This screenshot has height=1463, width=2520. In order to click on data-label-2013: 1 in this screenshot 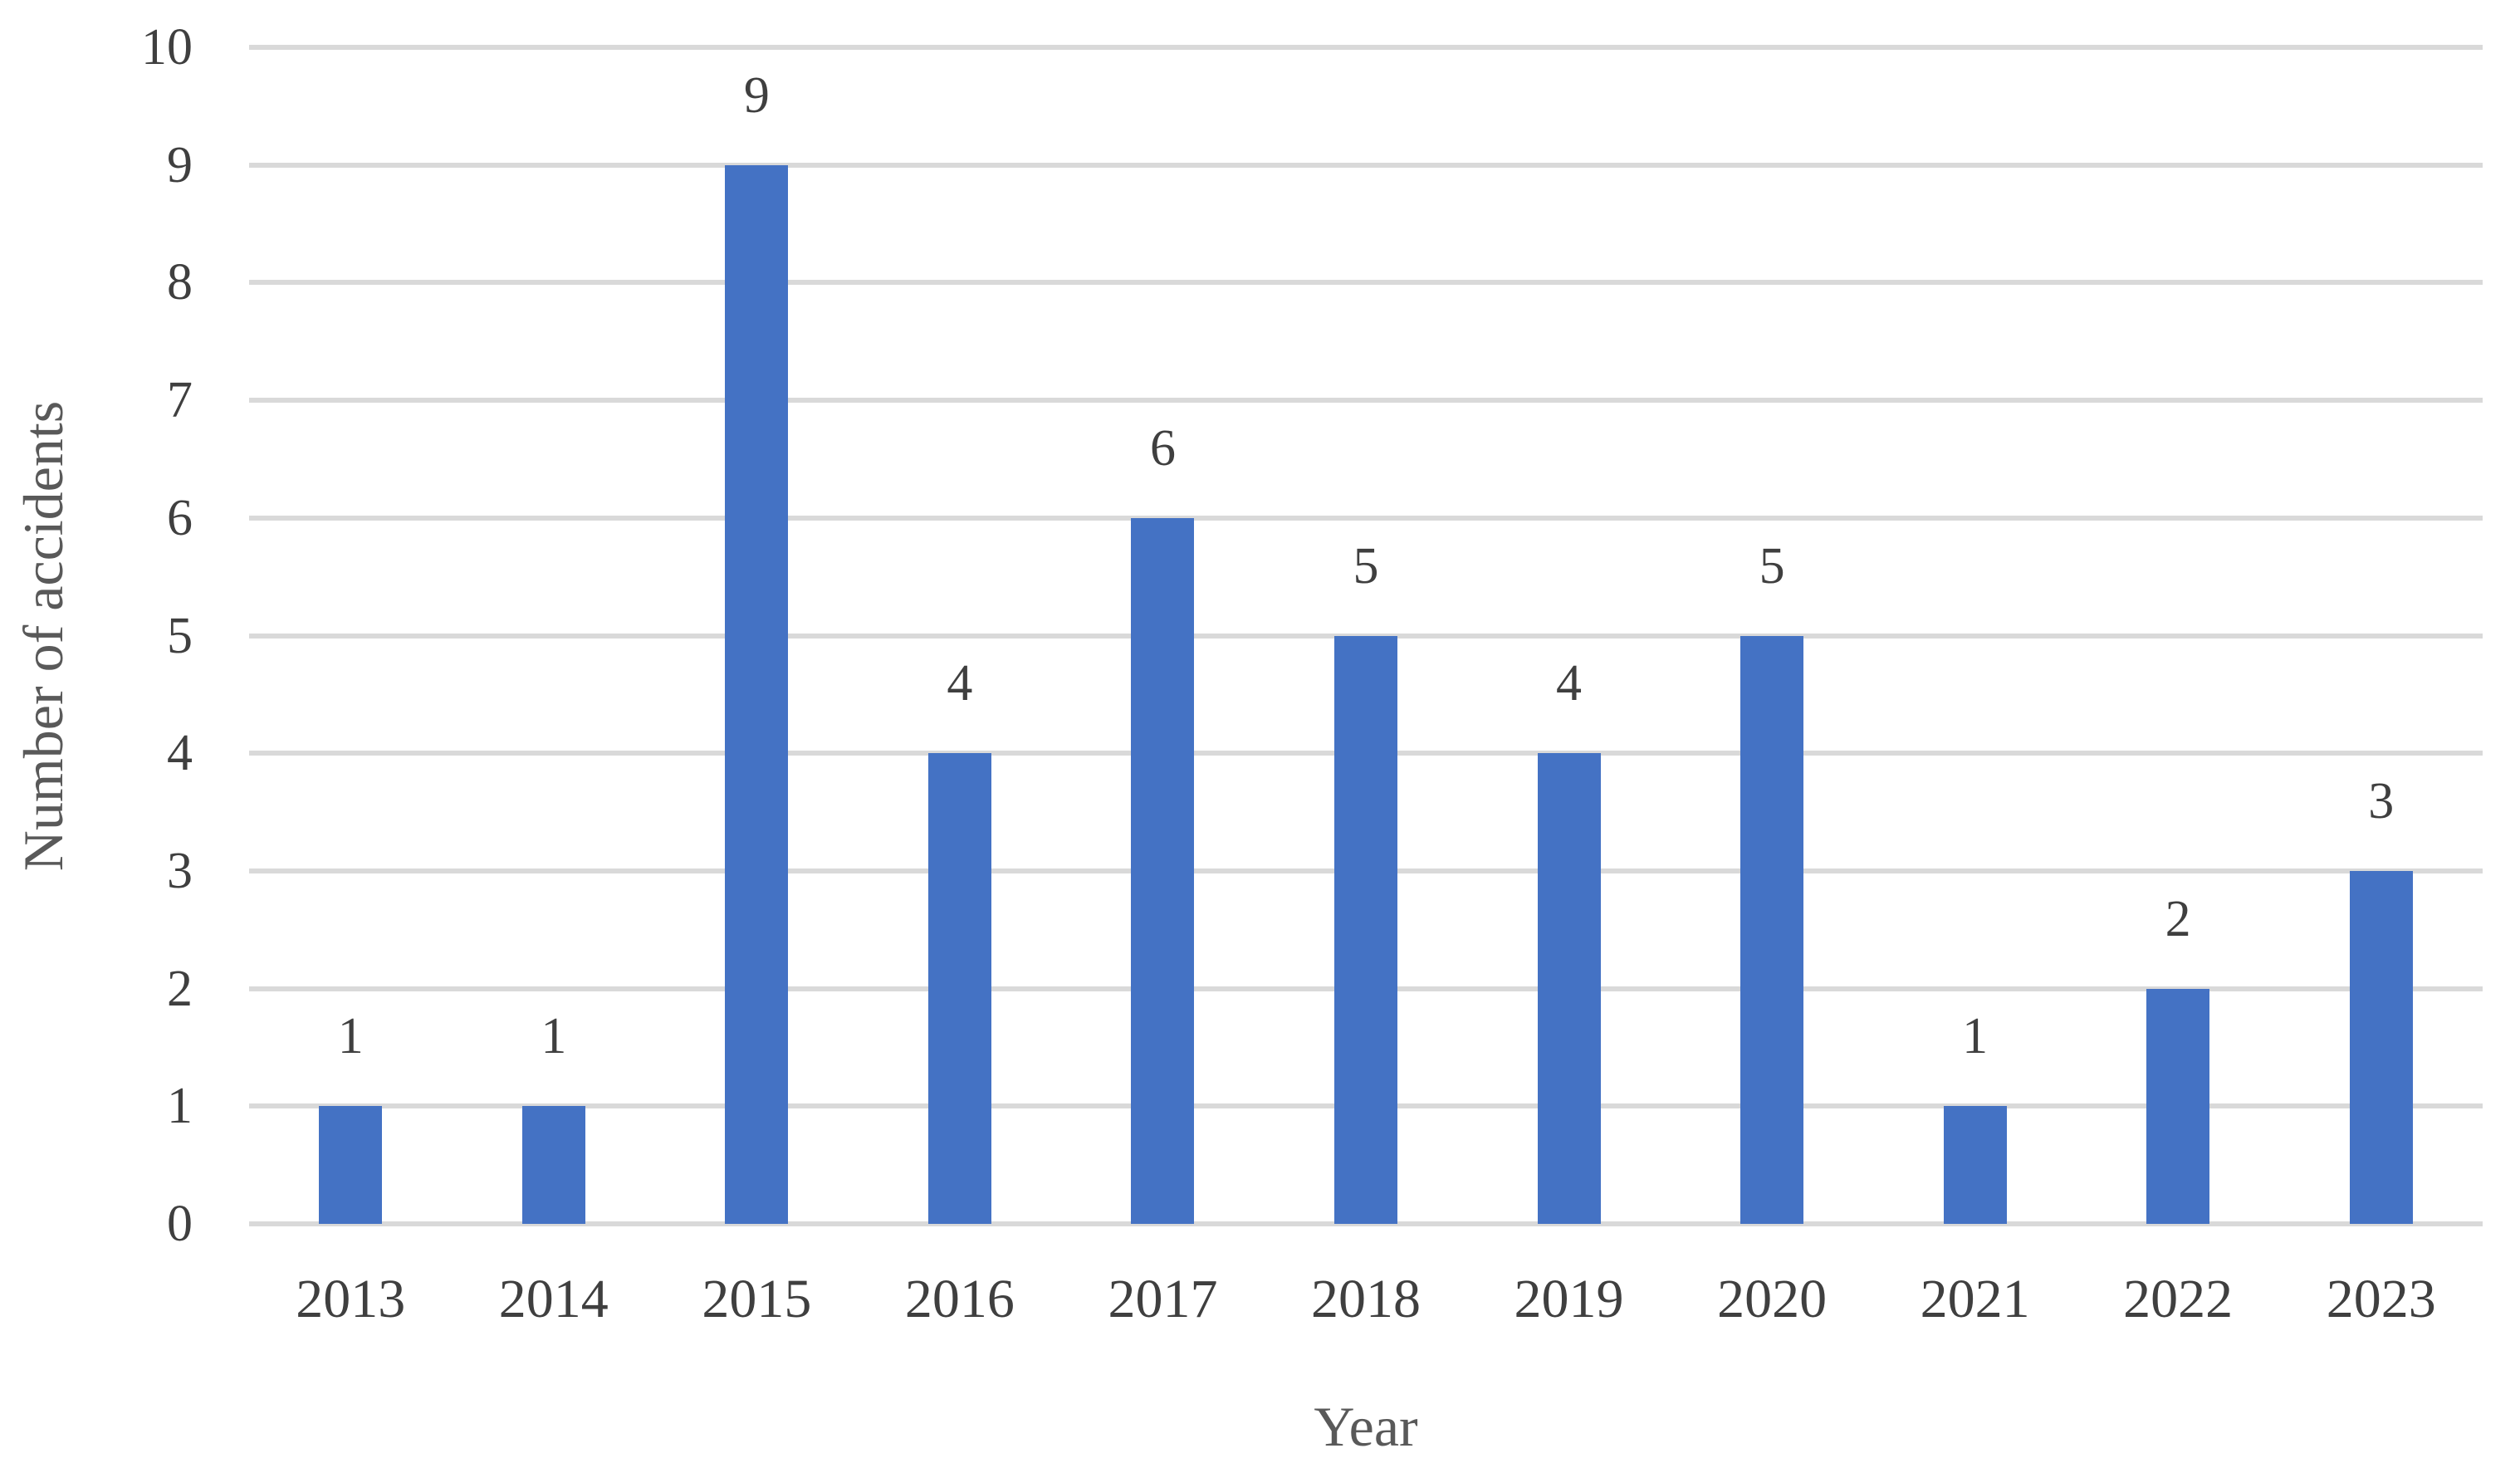, I will do `click(350, 1036)`.